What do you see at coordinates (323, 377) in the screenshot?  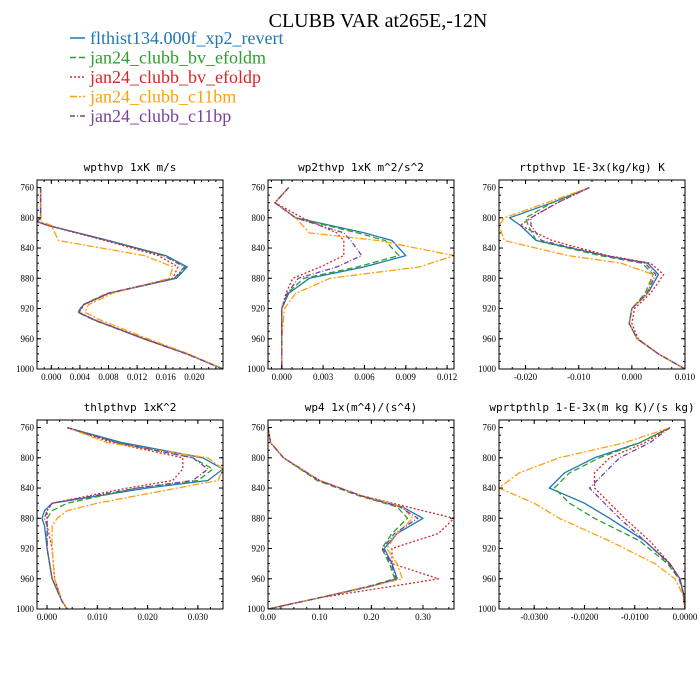 I see `x-tick-label: 0.003` at bounding box center [323, 377].